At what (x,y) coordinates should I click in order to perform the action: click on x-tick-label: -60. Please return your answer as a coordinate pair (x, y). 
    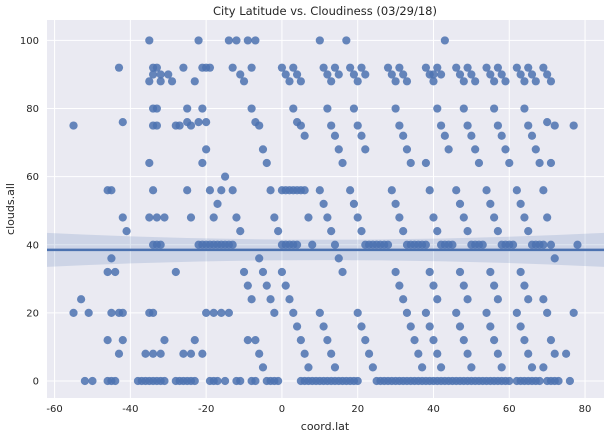
    Looking at the image, I should click on (54, 409).